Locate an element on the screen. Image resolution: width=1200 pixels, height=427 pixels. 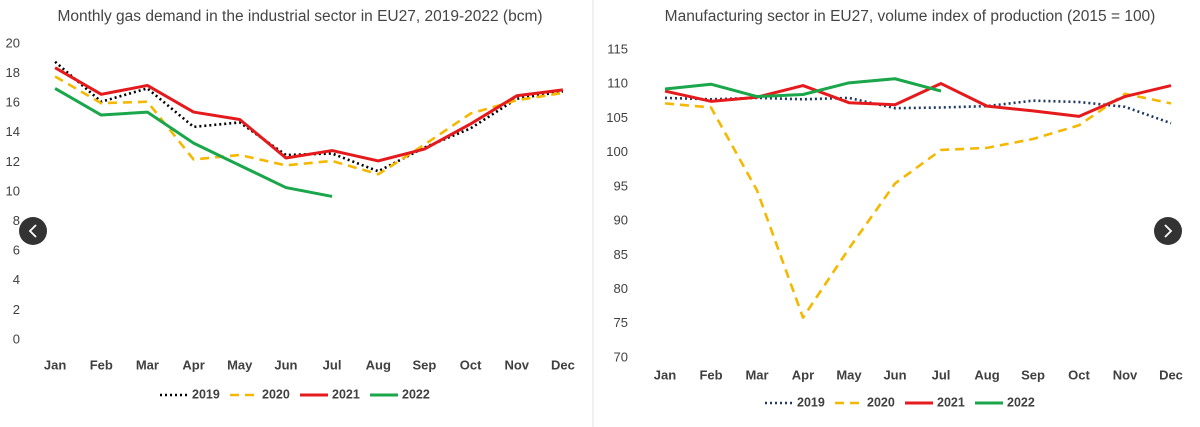
y-tick-label: 12 is located at coordinates (13, 161).